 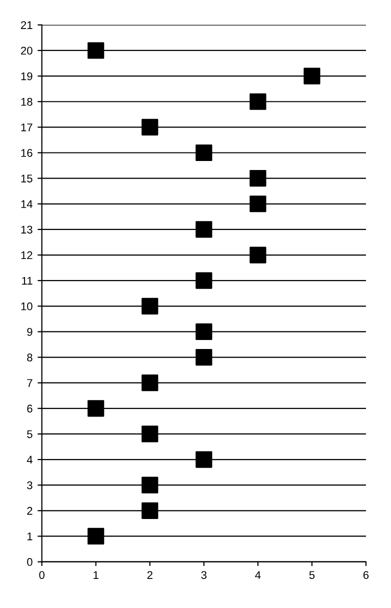 I want to click on y-tick-label: 4, so click(x=29, y=460).